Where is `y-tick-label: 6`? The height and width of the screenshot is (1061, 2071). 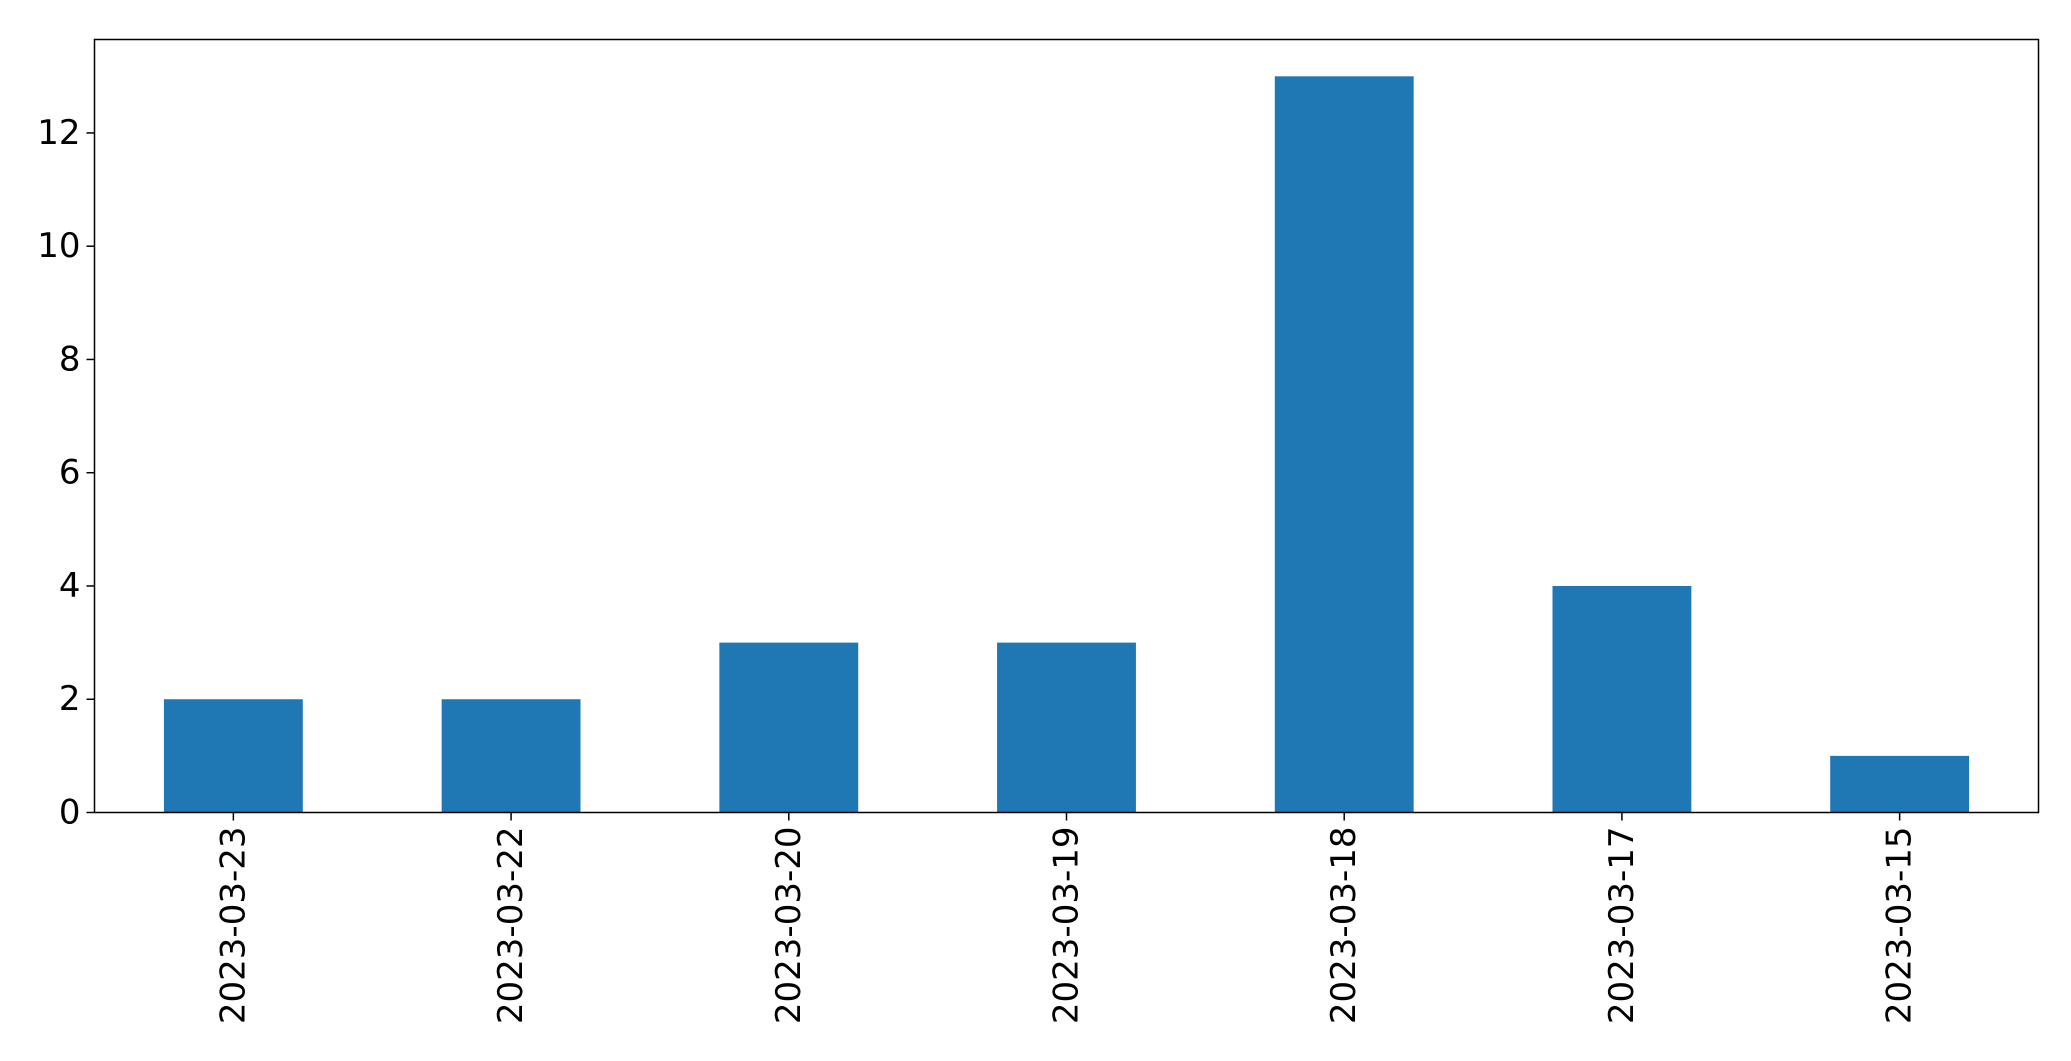
y-tick-label: 6 is located at coordinates (70, 473).